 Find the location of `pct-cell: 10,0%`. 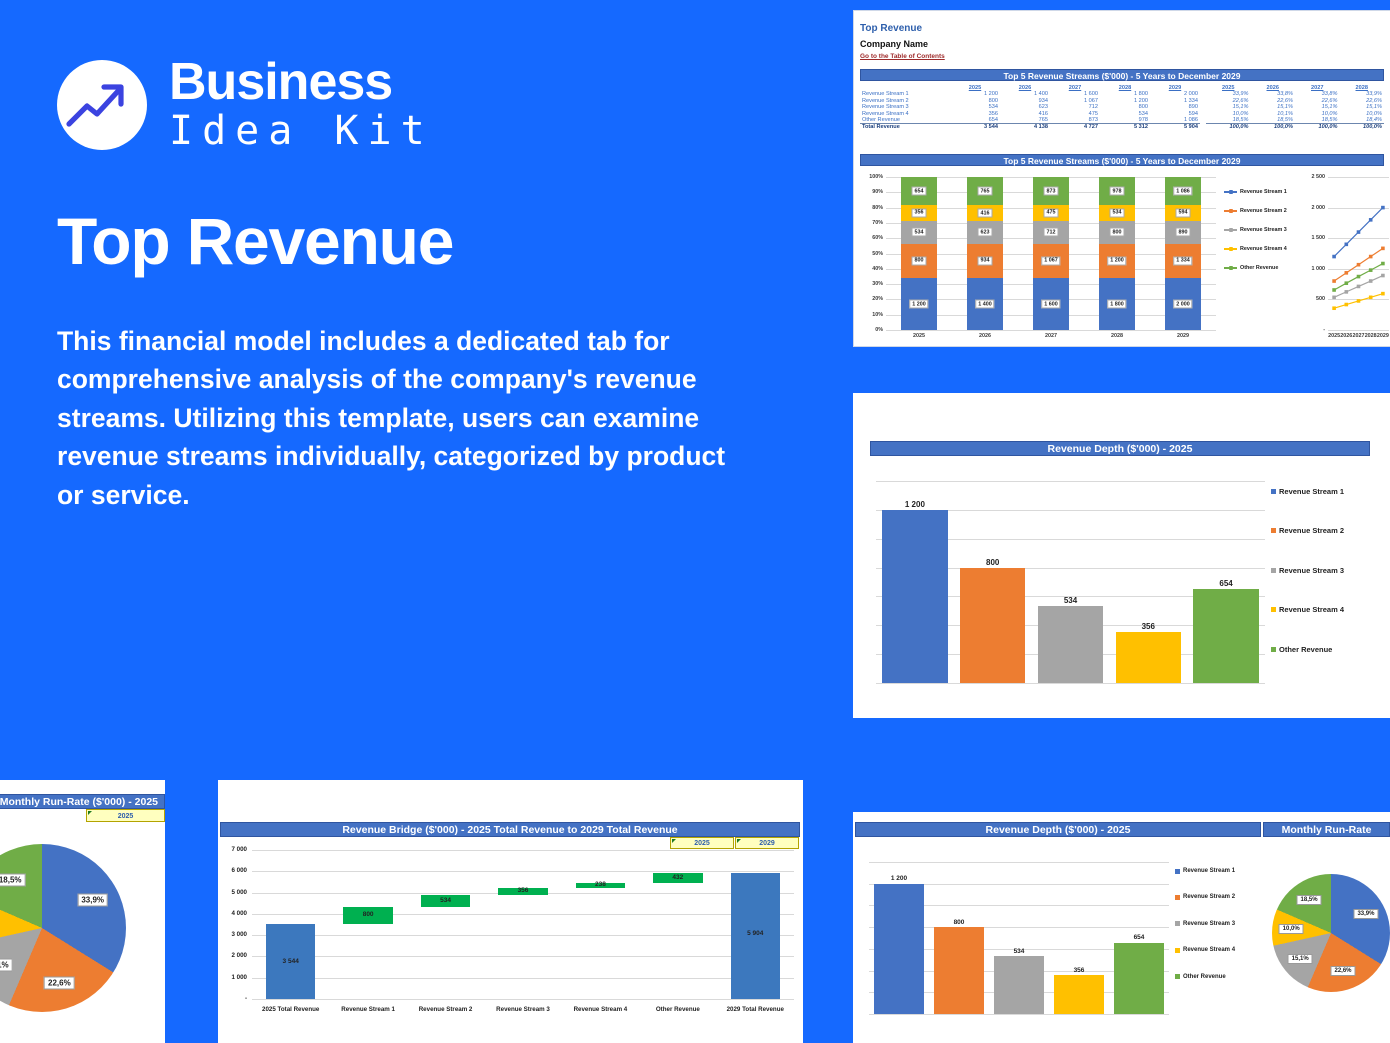

pct-cell: 10,0% is located at coordinates (1240, 113).